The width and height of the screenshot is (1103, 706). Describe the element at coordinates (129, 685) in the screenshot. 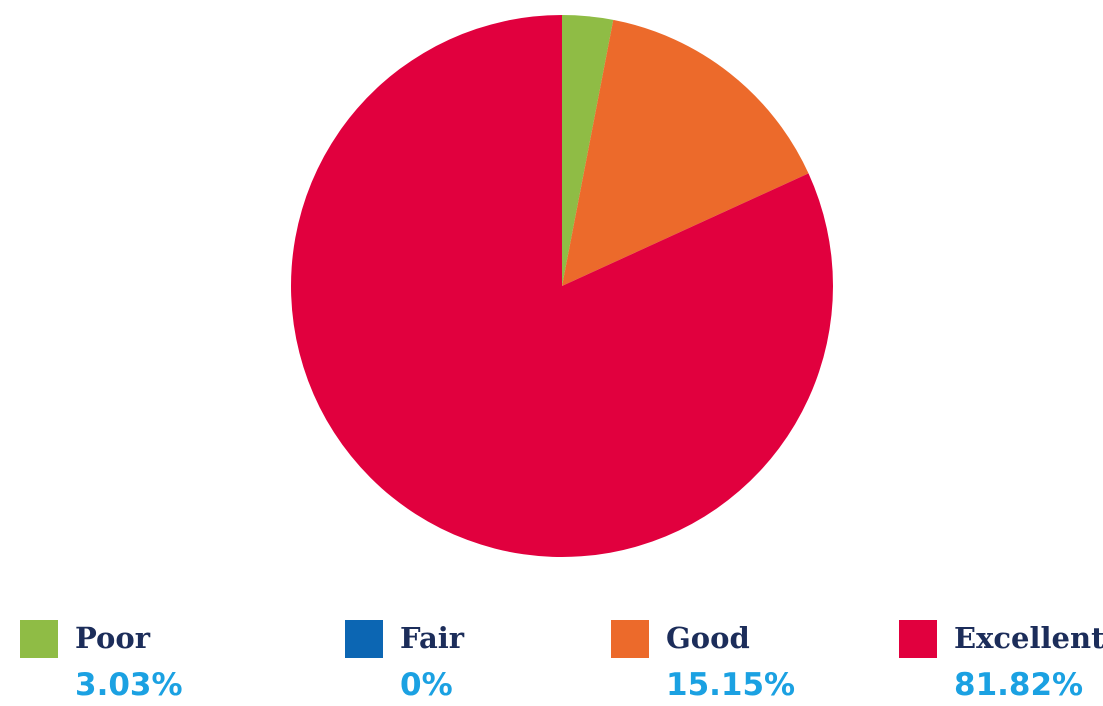

I see `legend-value-poor: 3.03%` at that location.